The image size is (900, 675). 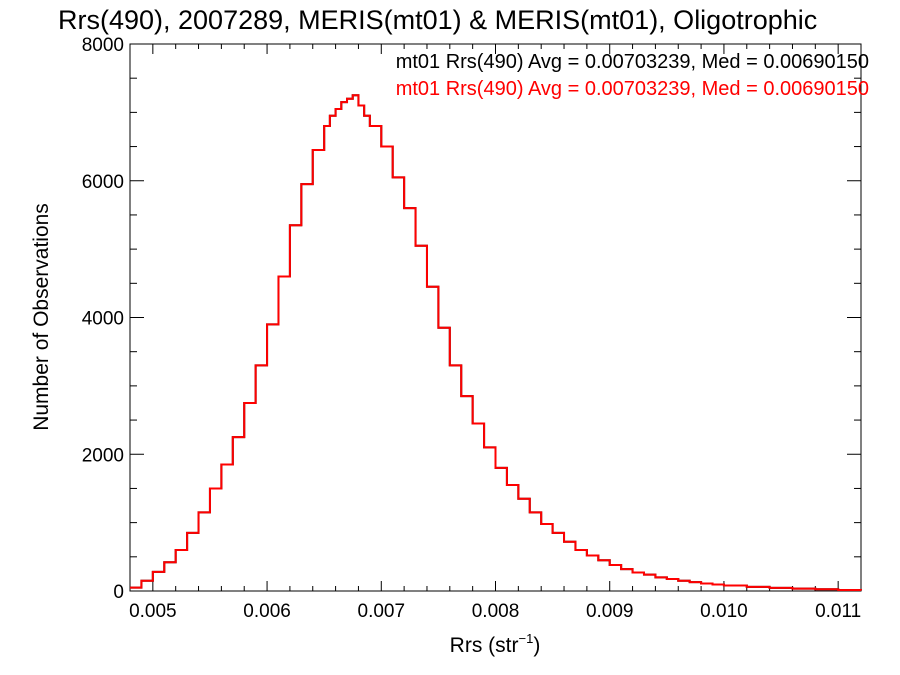 What do you see at coordinates (610, 611) in the screenshot?
I see `x-tick-label: 0.009` at bounding box center [610, 611].